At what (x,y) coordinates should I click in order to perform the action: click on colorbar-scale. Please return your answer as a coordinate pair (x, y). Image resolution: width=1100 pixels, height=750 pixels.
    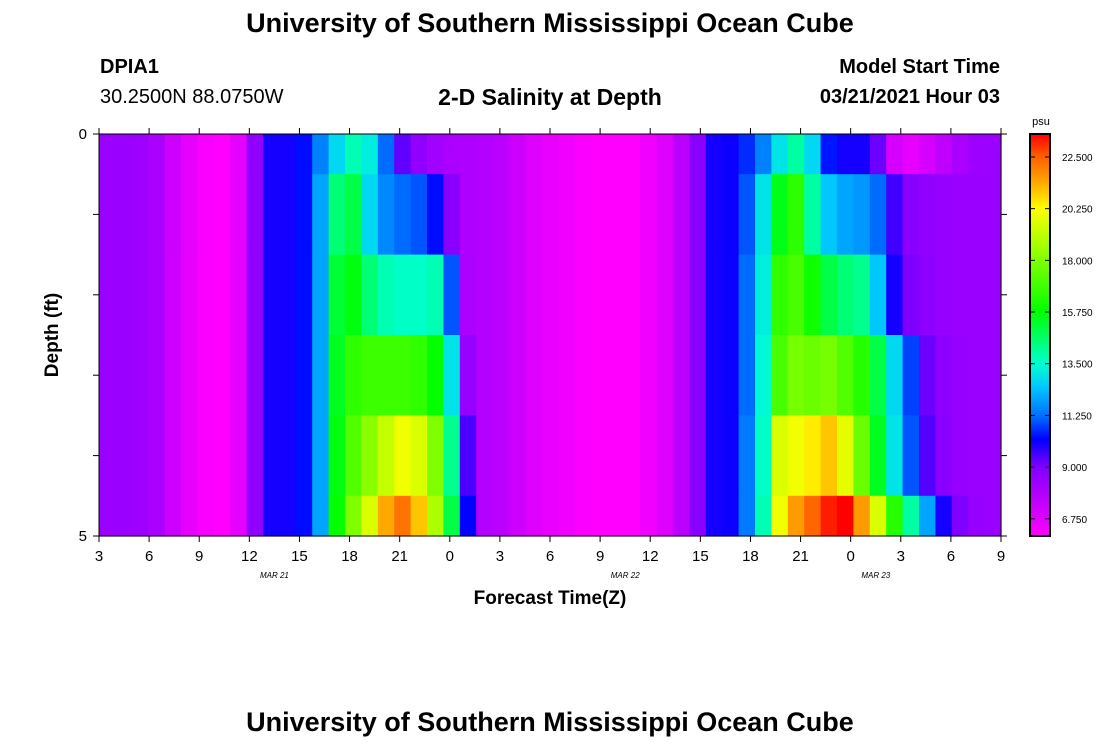
    Looking at the image, I should click on (1040, 335).